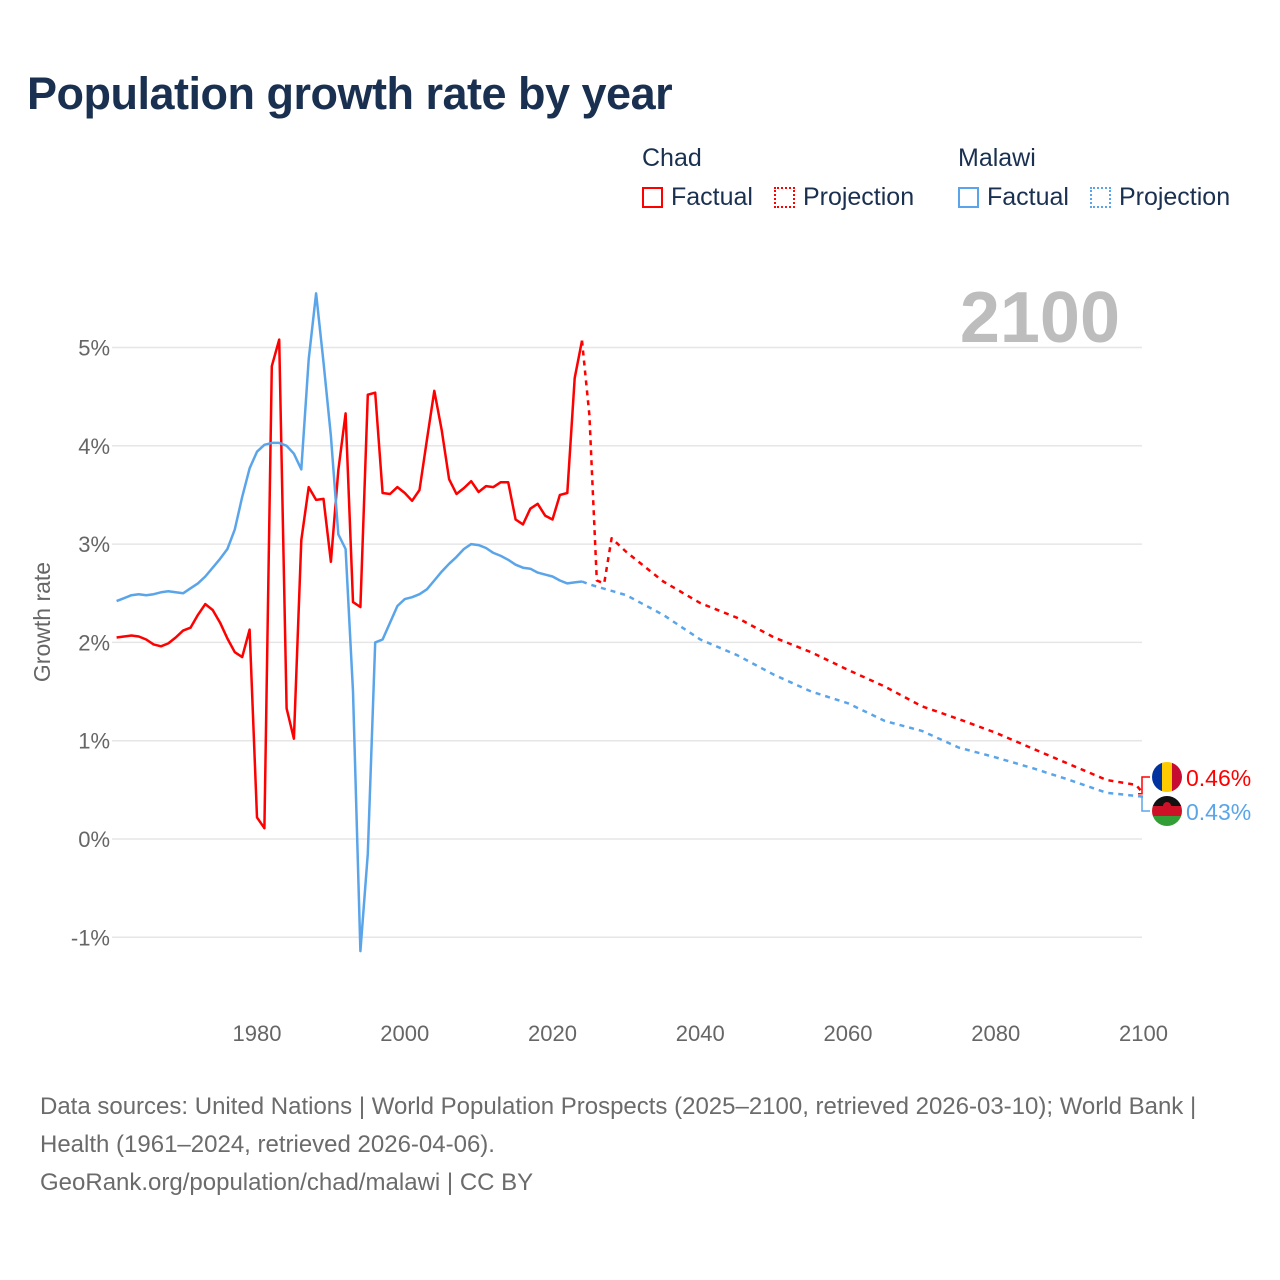  What do you see at coordinates (94, 348) in the screenshot?
I see `y-tick-label: 5%` at bounding box center [94, 348].